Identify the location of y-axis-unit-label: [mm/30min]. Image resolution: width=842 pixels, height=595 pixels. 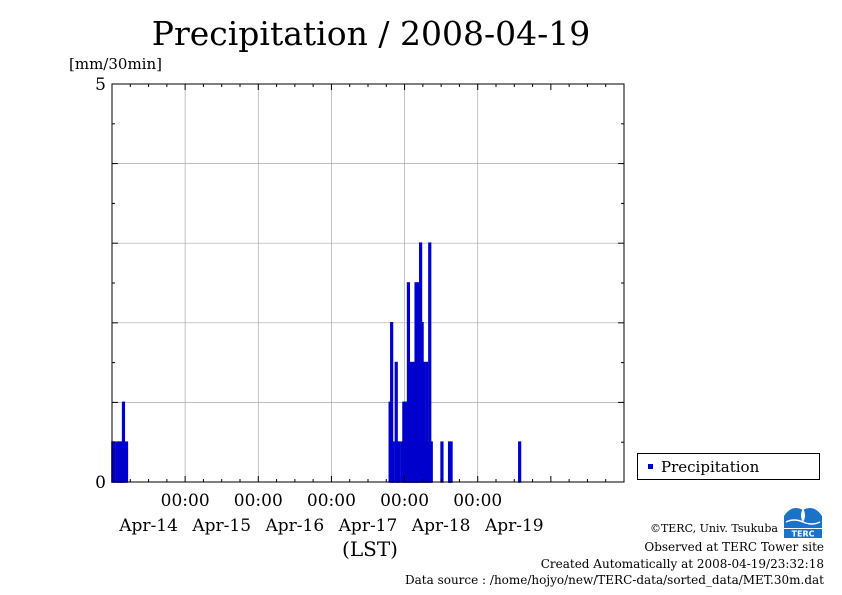
(115, 64).